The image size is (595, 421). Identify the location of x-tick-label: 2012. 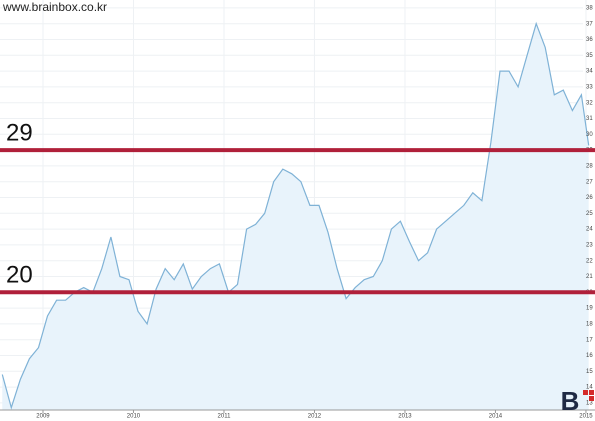
(315, 417).